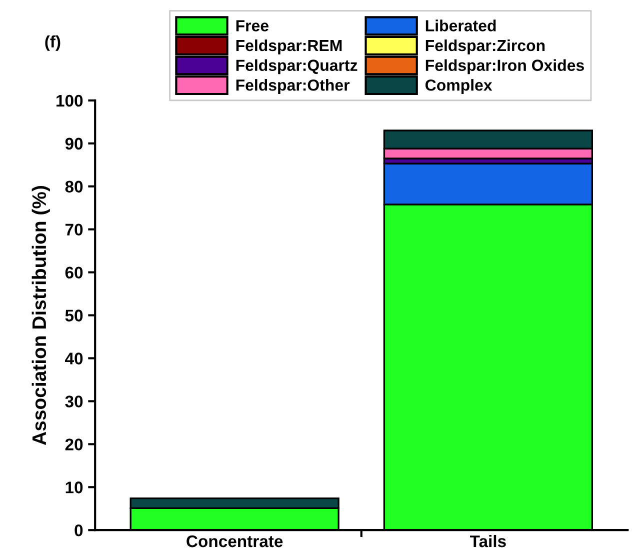 This screenshot has width=634, height=558. I want to click on y-tick-label: 70, so click(74, 230).